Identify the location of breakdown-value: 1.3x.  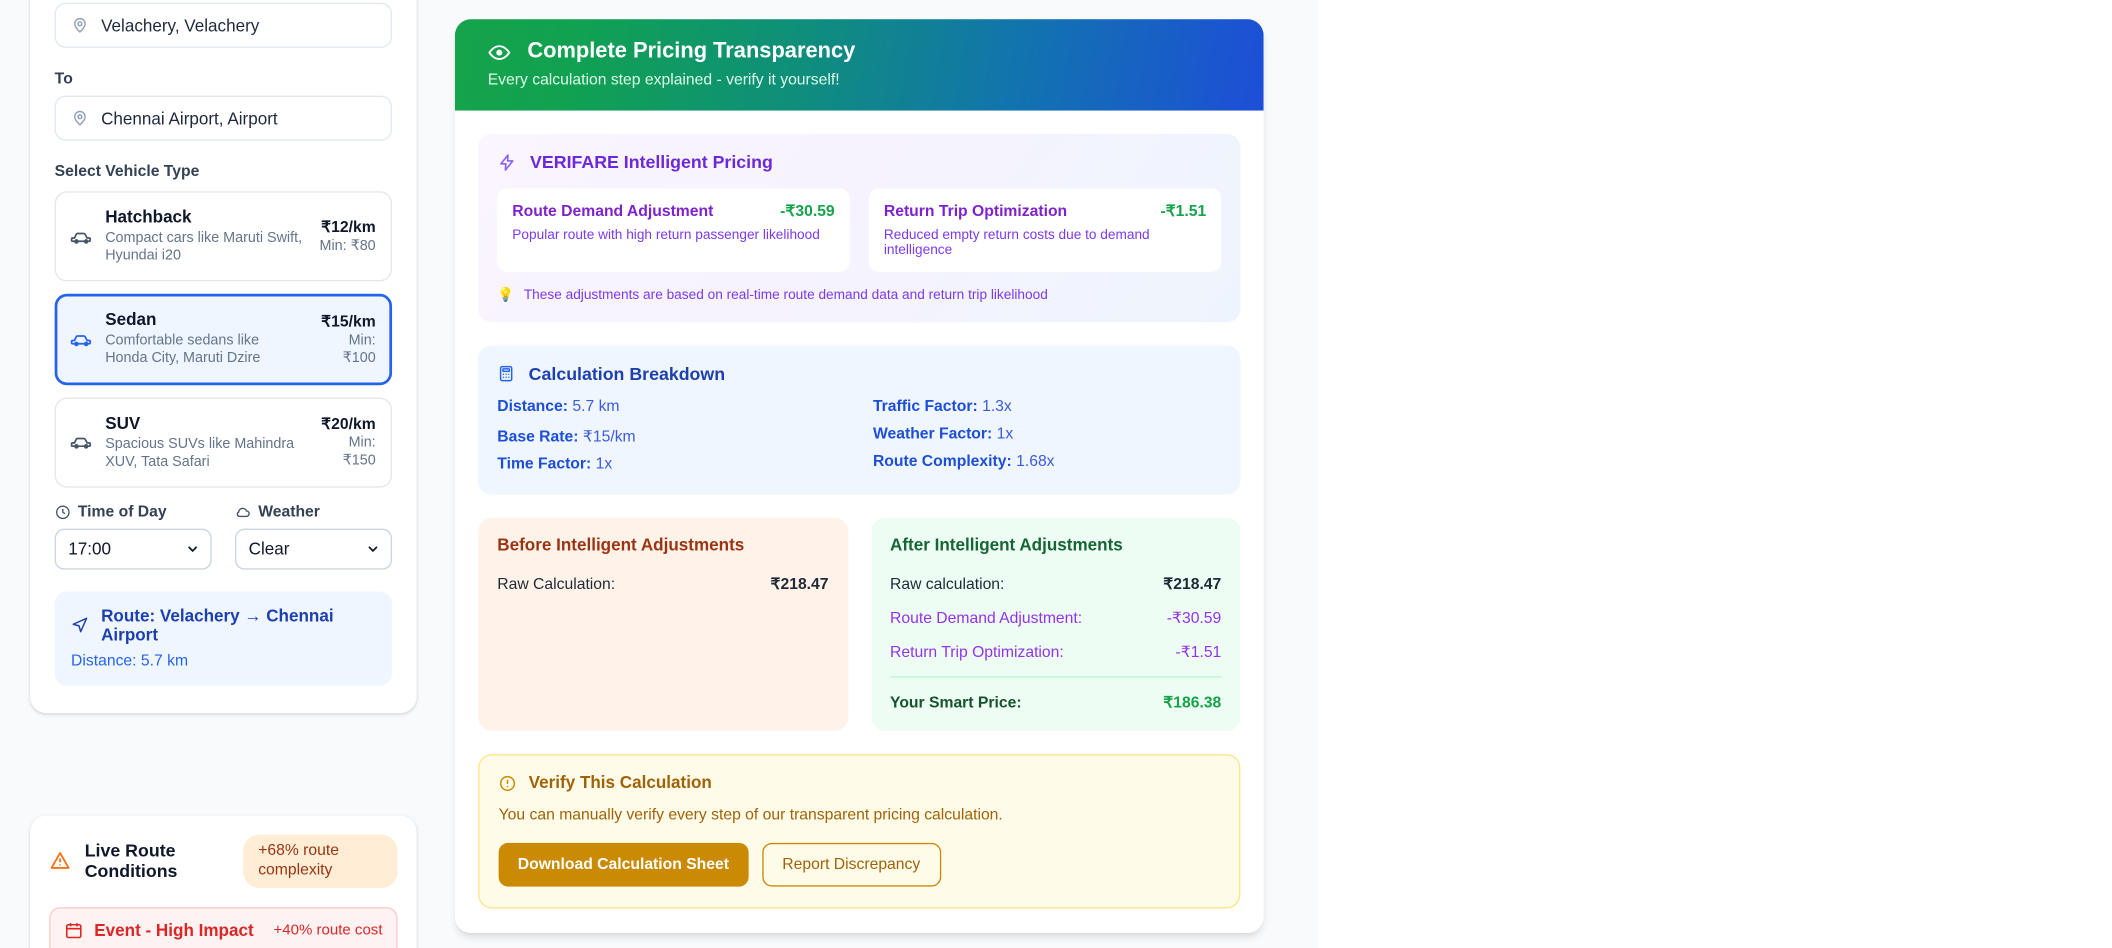
(997, 407).